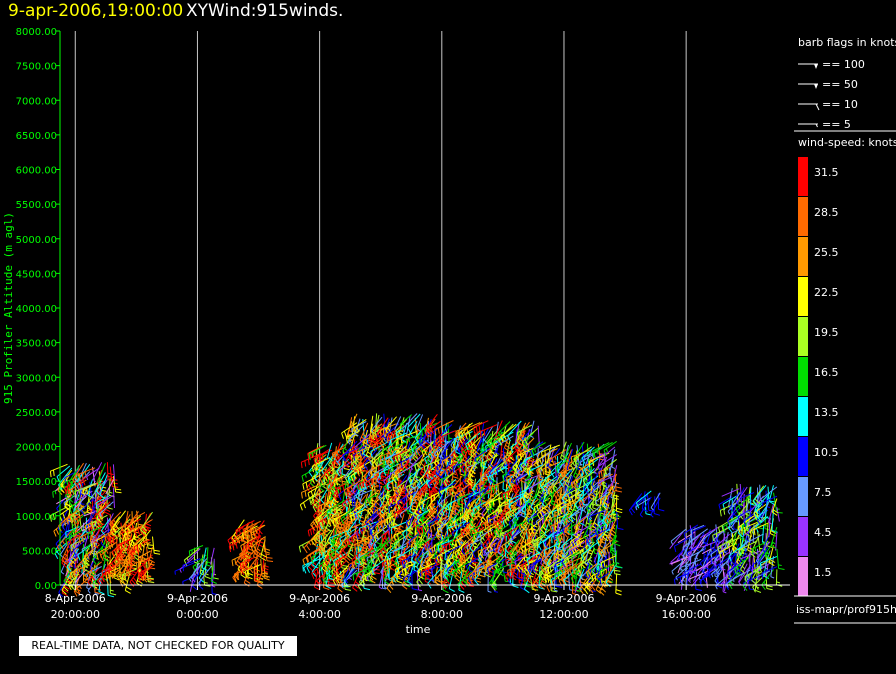 The height and width of the screenshot is (674, 896). I want to click on barb-legend-label: == 50, so click(840, 84).